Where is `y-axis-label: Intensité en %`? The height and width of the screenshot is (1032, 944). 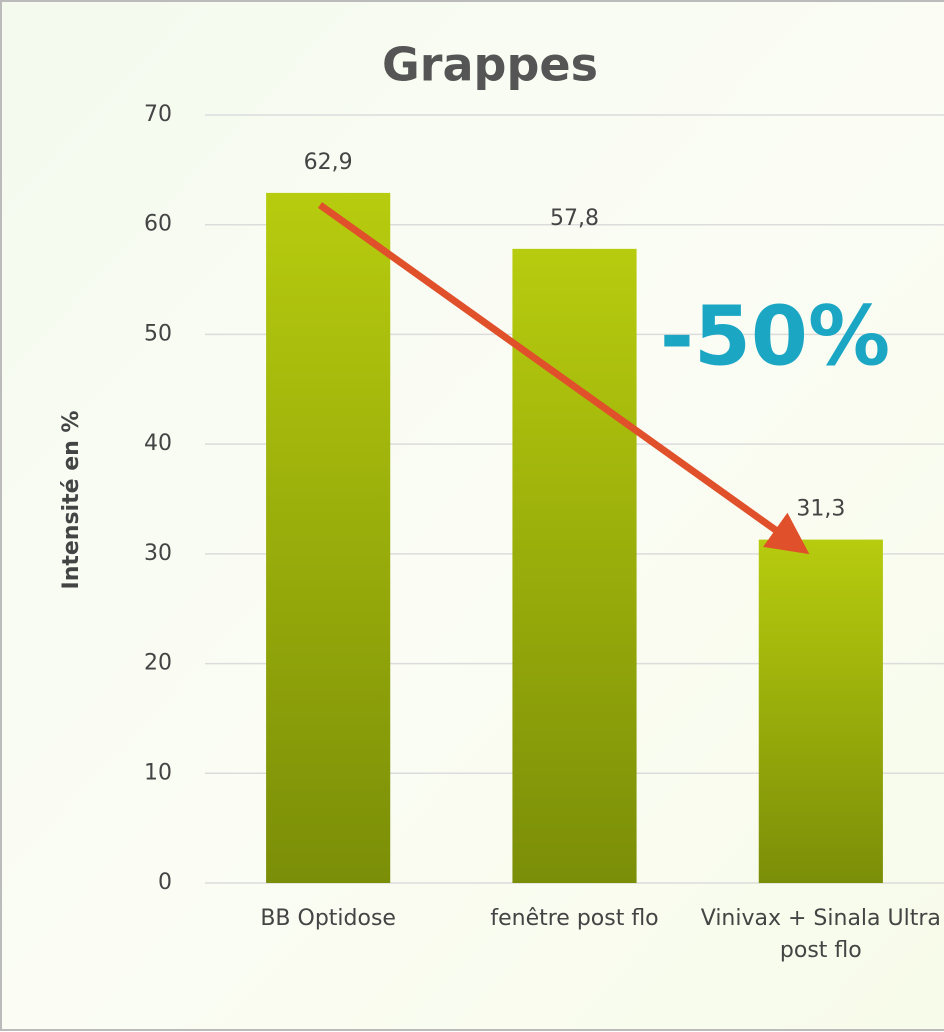 y-axis-label: Intensité en % is located at coordinates (71, 500).